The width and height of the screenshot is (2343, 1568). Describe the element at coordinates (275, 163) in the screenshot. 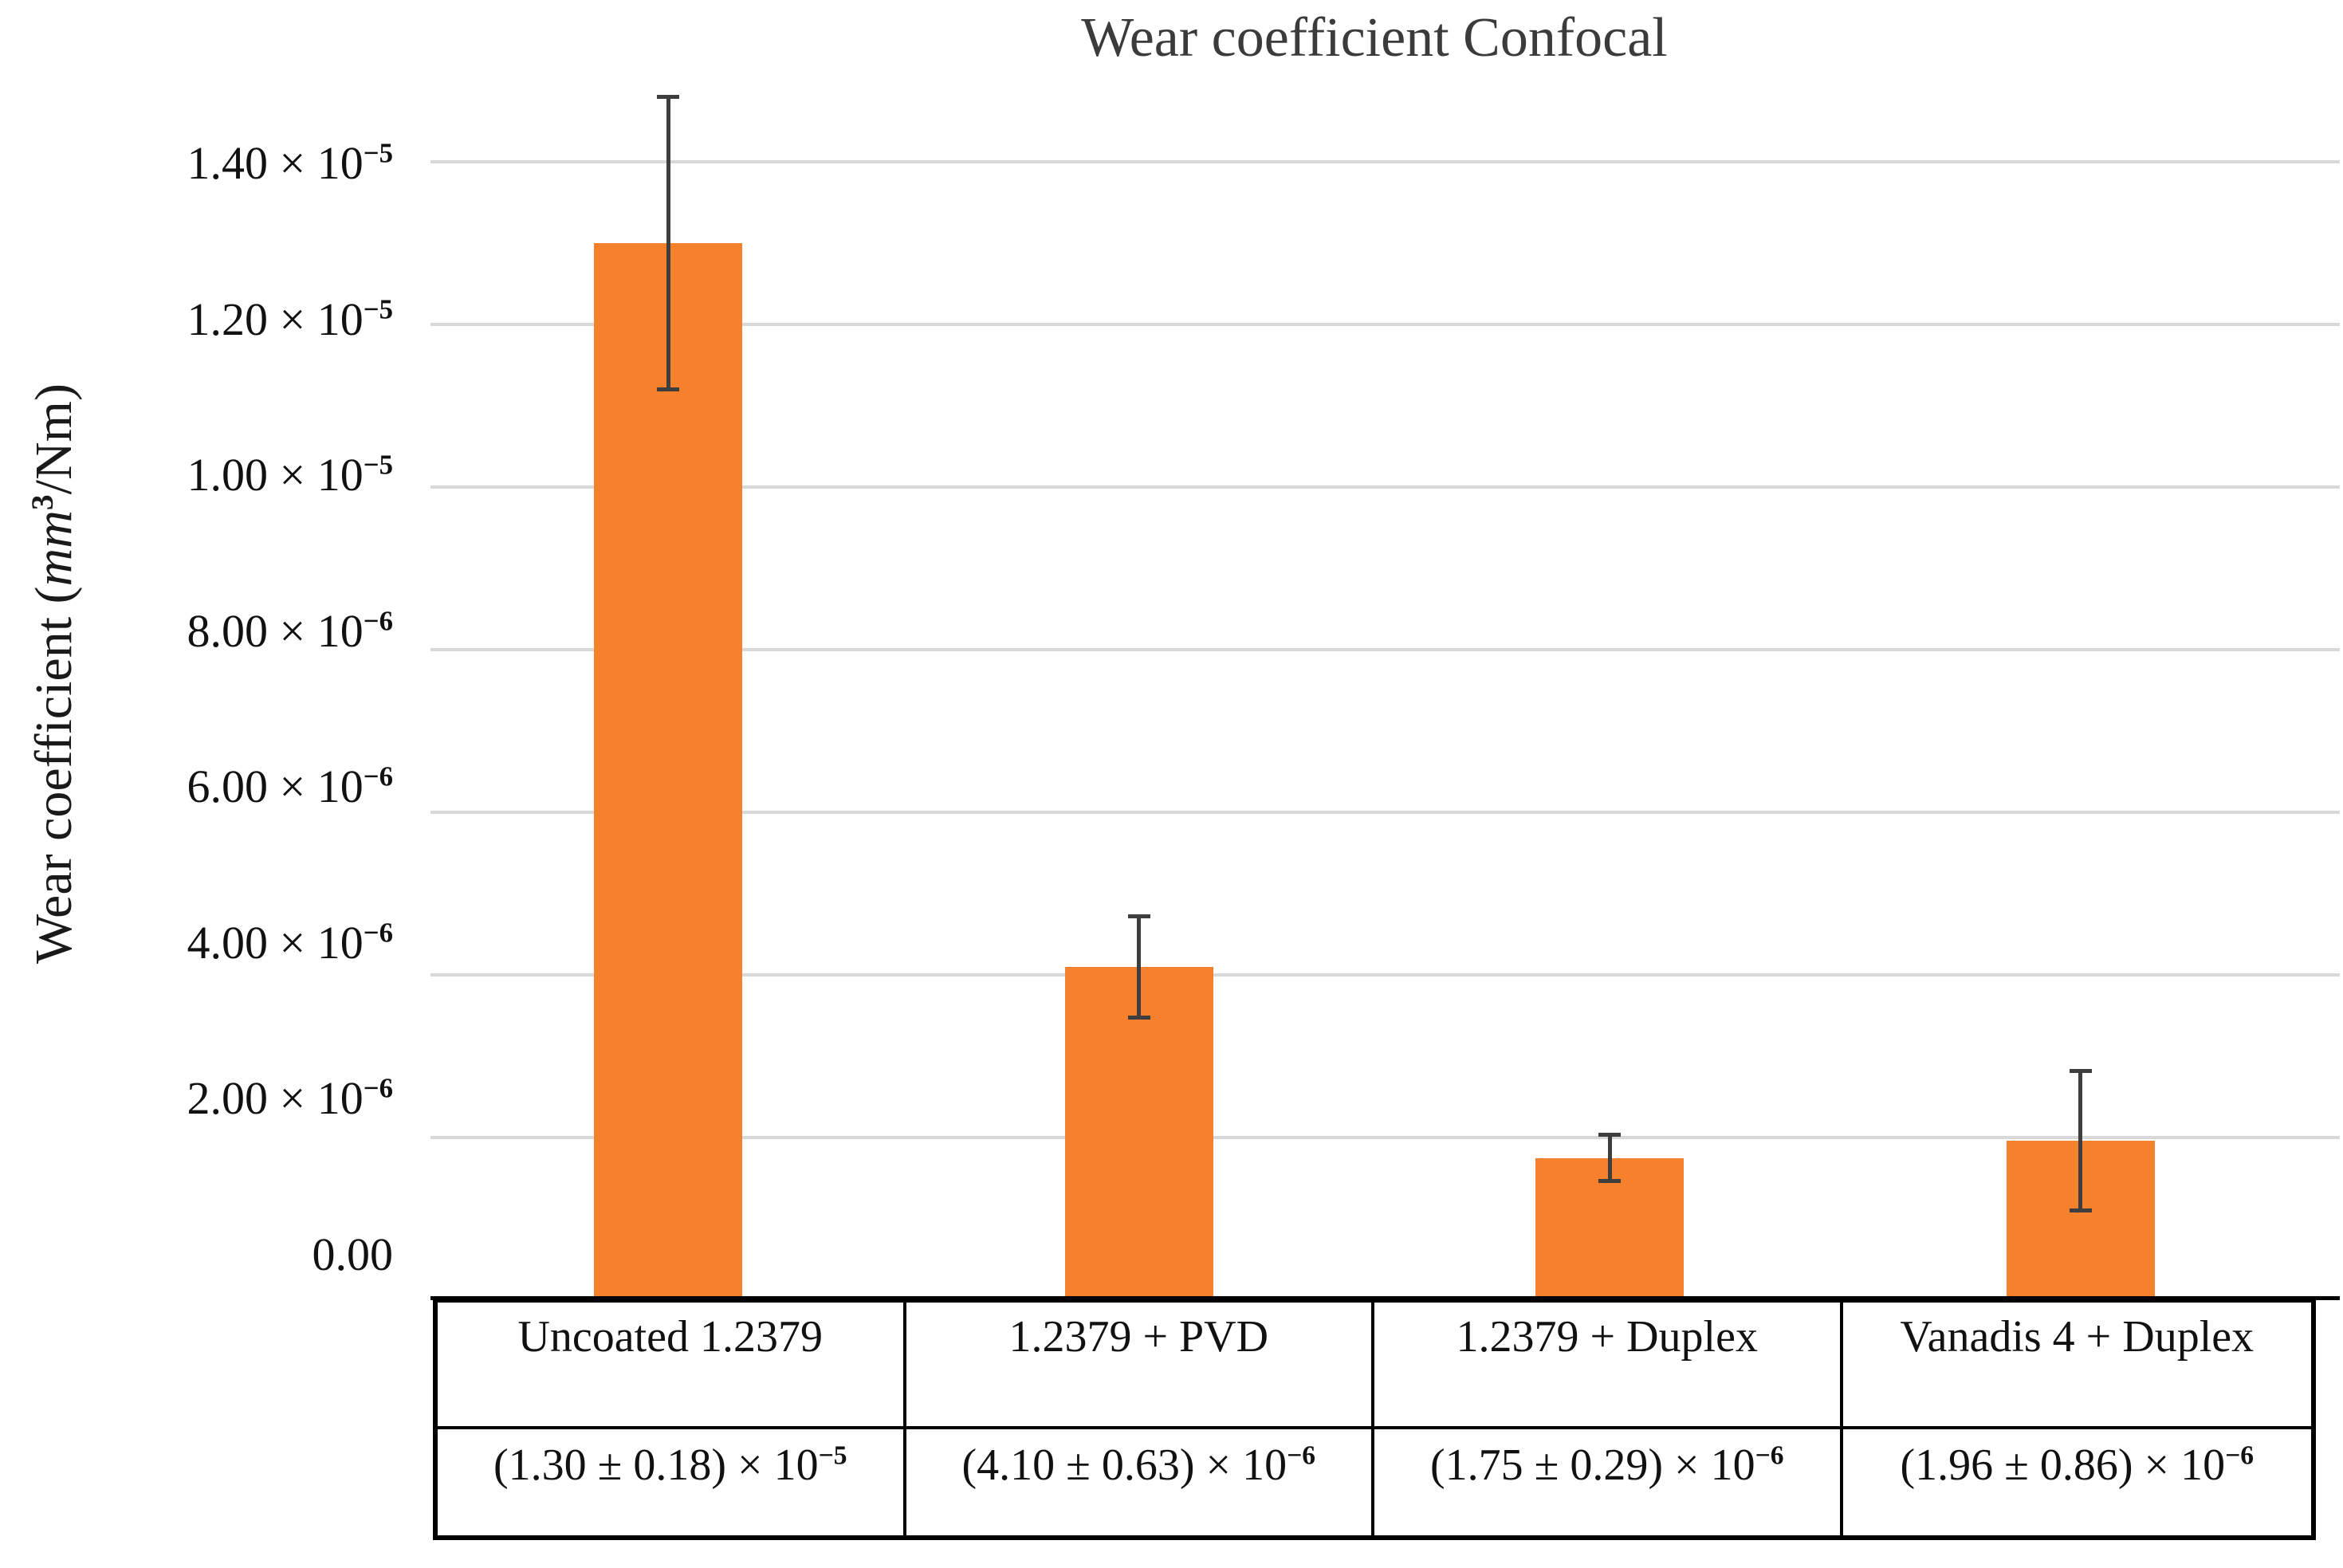

I see `y-tick-mantissa: 1.40 × 10` at that location.